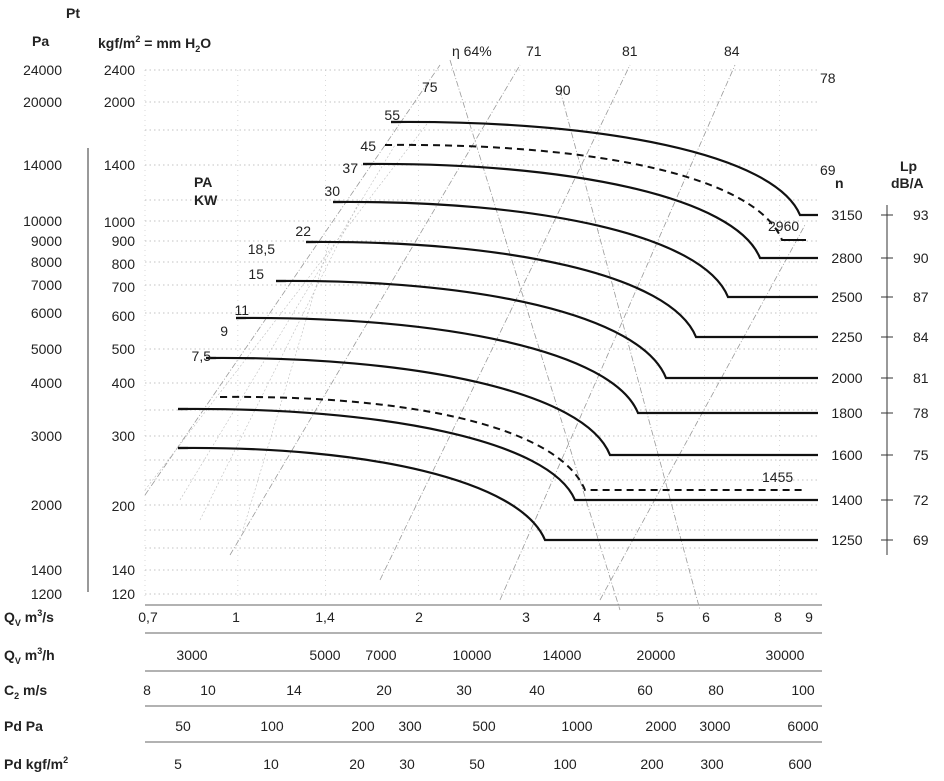  I want to click on pa-tick-label: 20000, so click(42, 102).